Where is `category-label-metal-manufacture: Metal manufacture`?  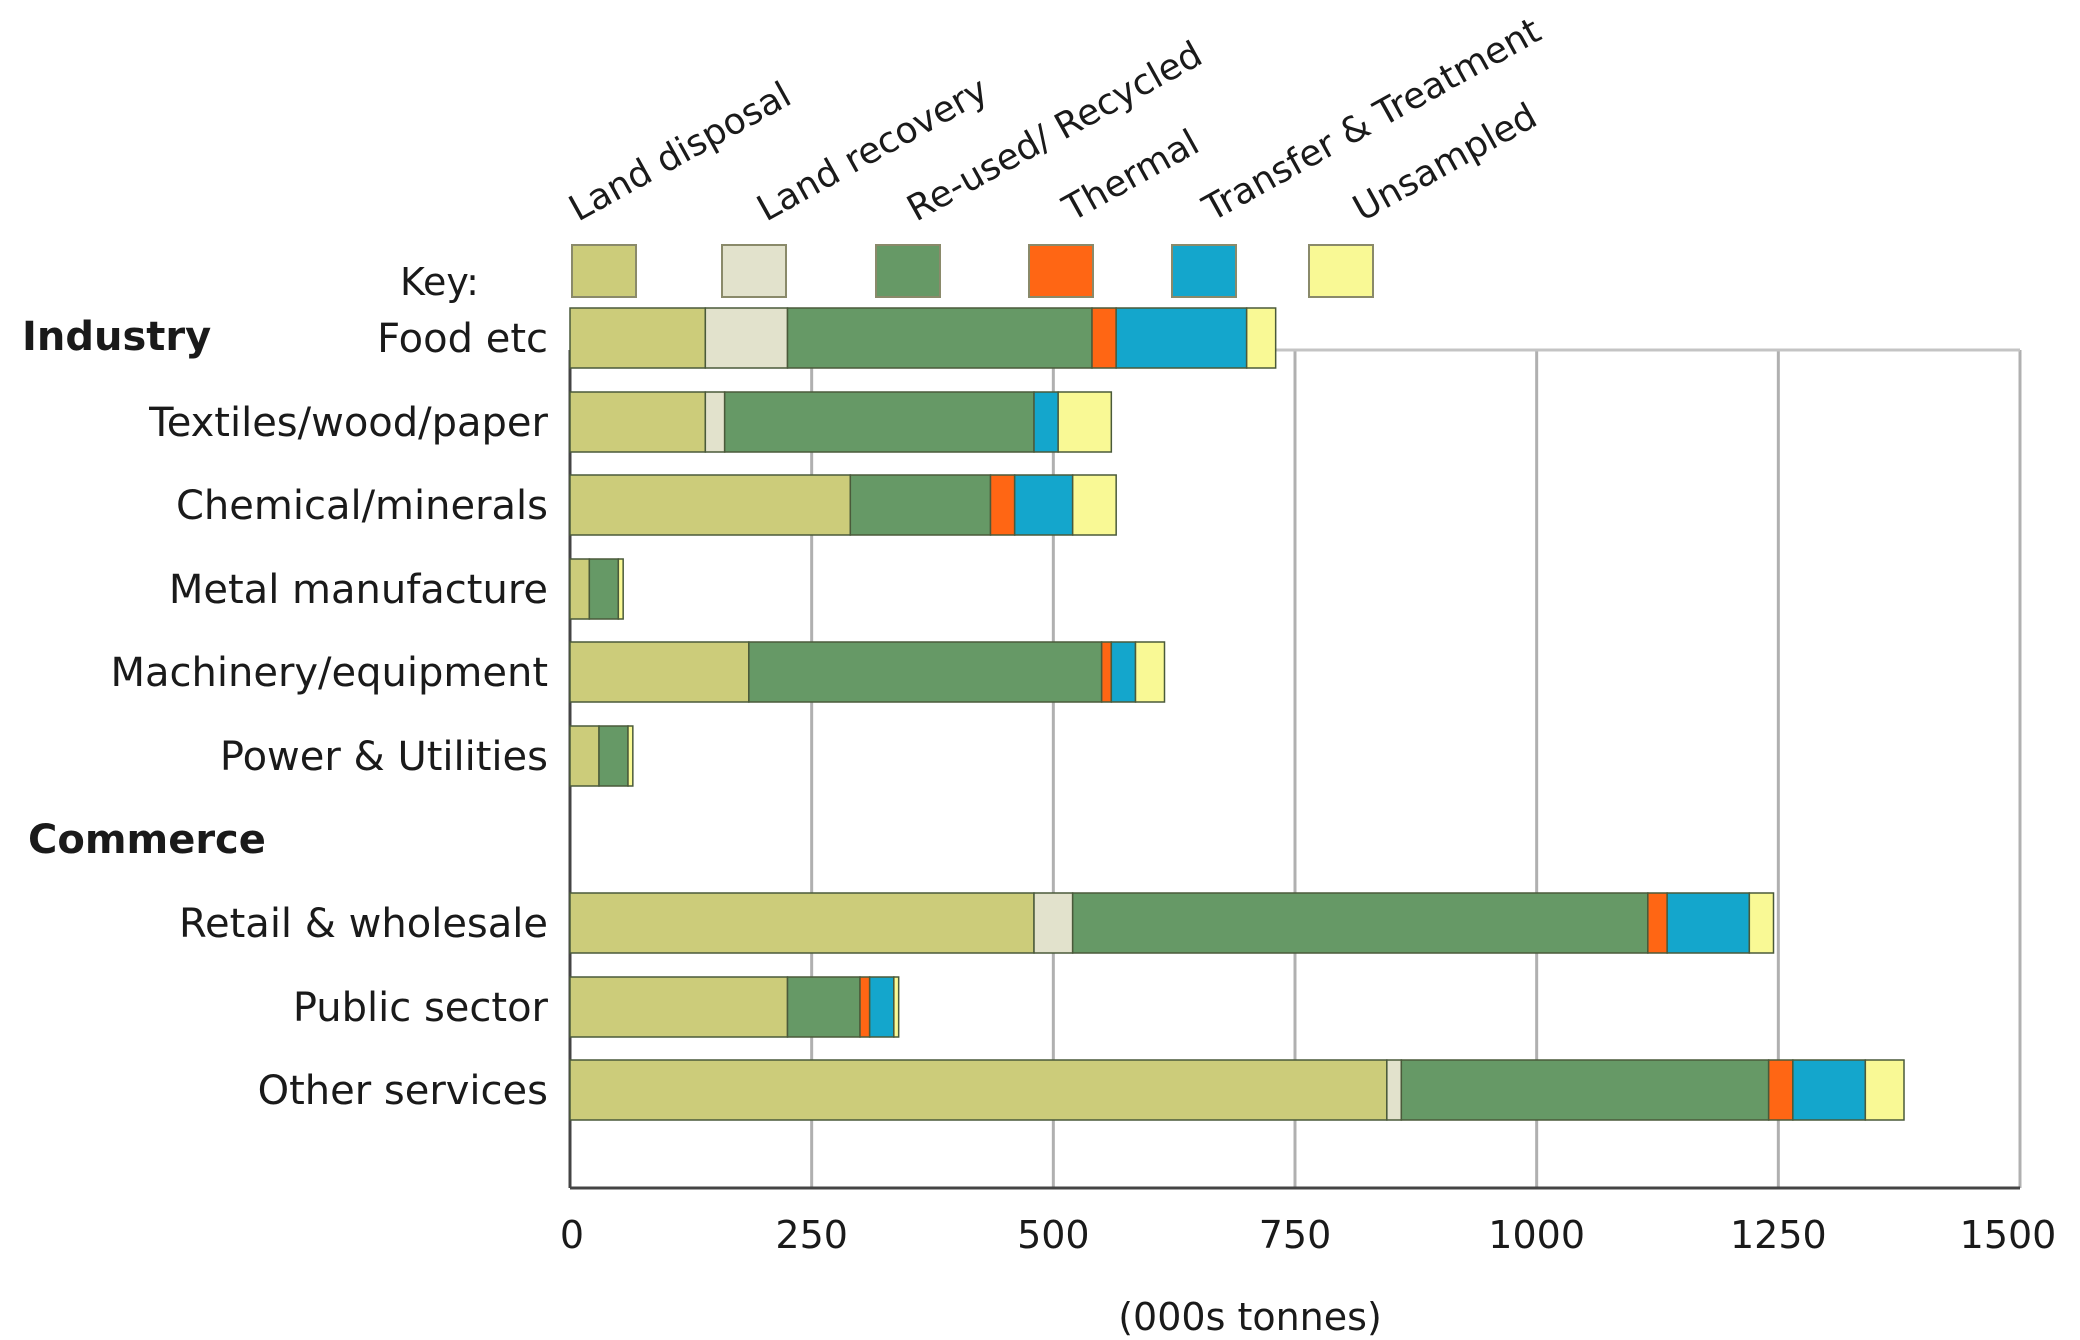
category-label-metal-manufacture: Metal manufacture is located at coordinates (358, 590).